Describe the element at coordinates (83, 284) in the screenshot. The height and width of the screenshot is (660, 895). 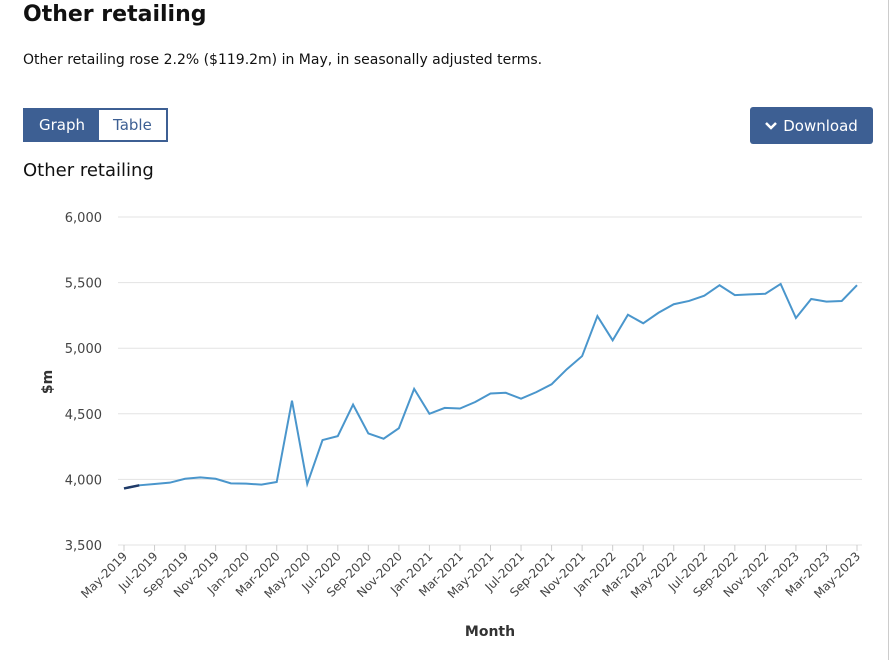
I see `y-tick-label: 5,500` at that location.